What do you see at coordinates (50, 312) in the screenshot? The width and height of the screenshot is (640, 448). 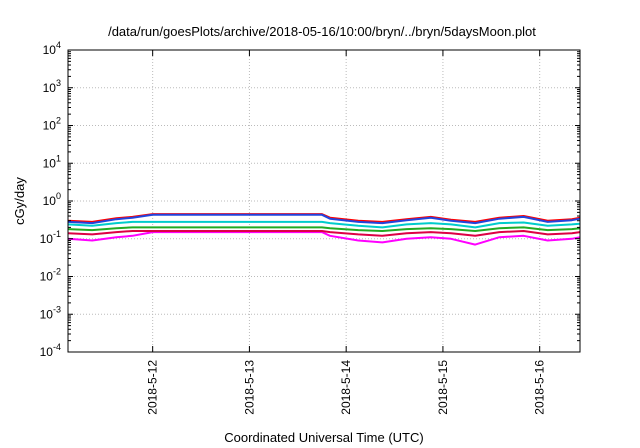 I see `y-tick-label: 10⁻³` at bounding box center [50, 312].